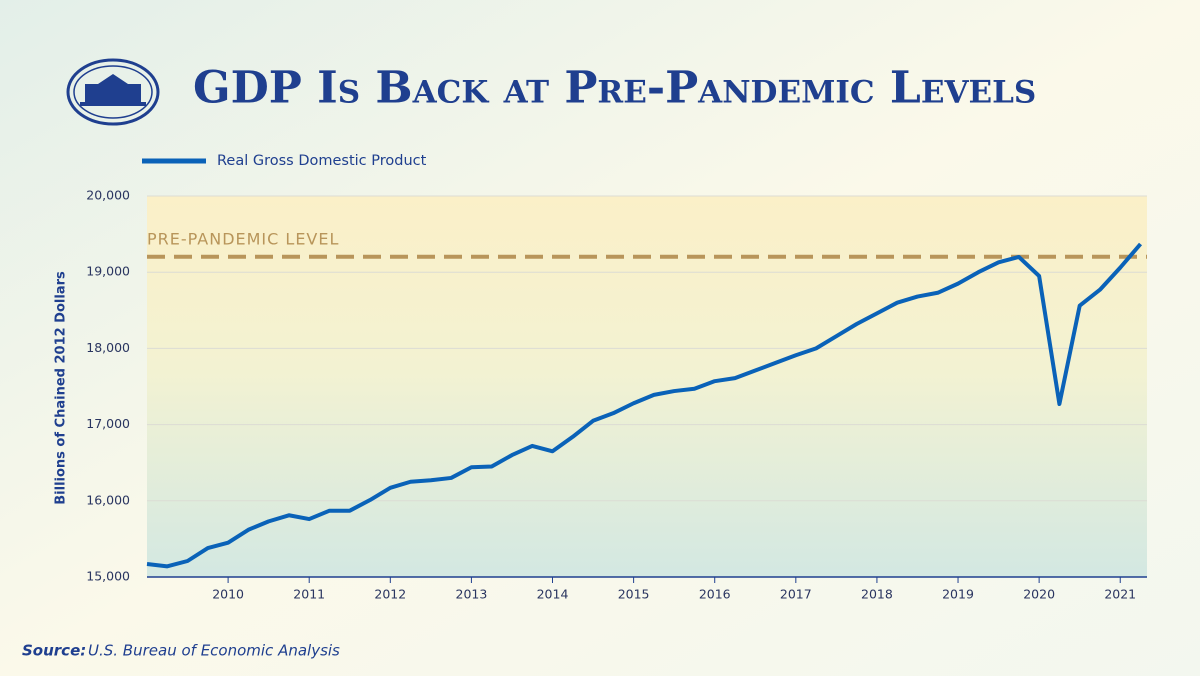  I want to click on x-tick-label: 2020, so click(1039, 594).